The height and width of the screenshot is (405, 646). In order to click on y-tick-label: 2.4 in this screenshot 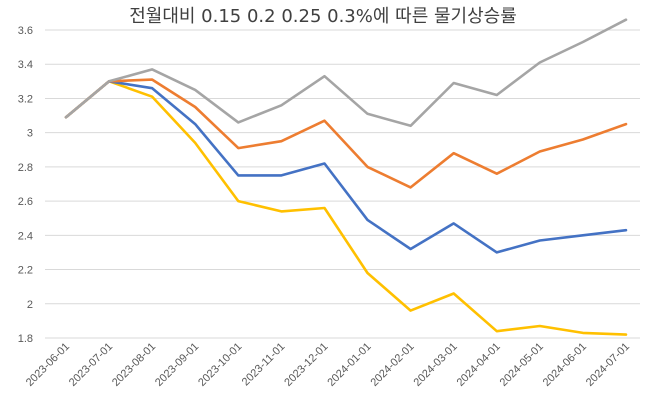, I will do `click(25, 236)`.